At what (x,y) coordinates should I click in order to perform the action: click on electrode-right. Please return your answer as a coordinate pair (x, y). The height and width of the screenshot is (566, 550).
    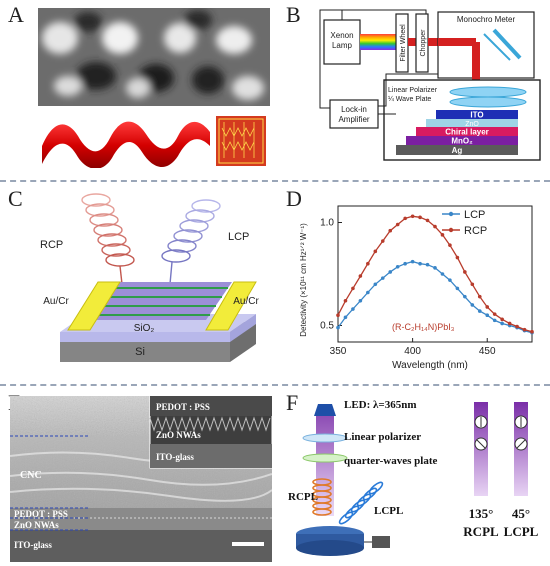
    Looking at the image, I should click on (231, 306).